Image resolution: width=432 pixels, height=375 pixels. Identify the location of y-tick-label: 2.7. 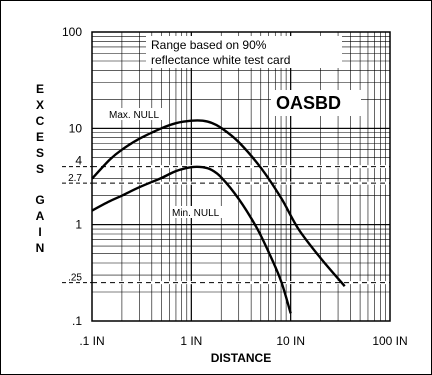
(75, 178).